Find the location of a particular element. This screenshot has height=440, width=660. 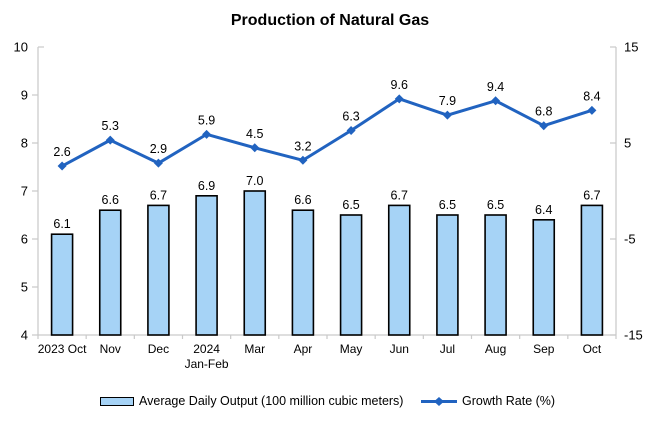

right-axis-tick-label: -5 is located at coordinates (630, 239).